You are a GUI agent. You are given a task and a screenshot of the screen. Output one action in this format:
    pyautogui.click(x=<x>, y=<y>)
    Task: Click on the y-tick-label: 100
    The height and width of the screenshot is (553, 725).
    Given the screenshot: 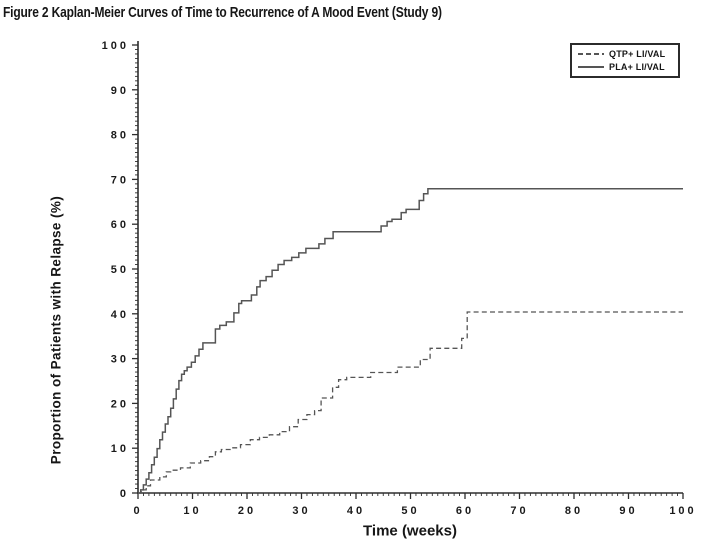 What is the action you would take?
    pyautogui.click(x=115, y=46)
    